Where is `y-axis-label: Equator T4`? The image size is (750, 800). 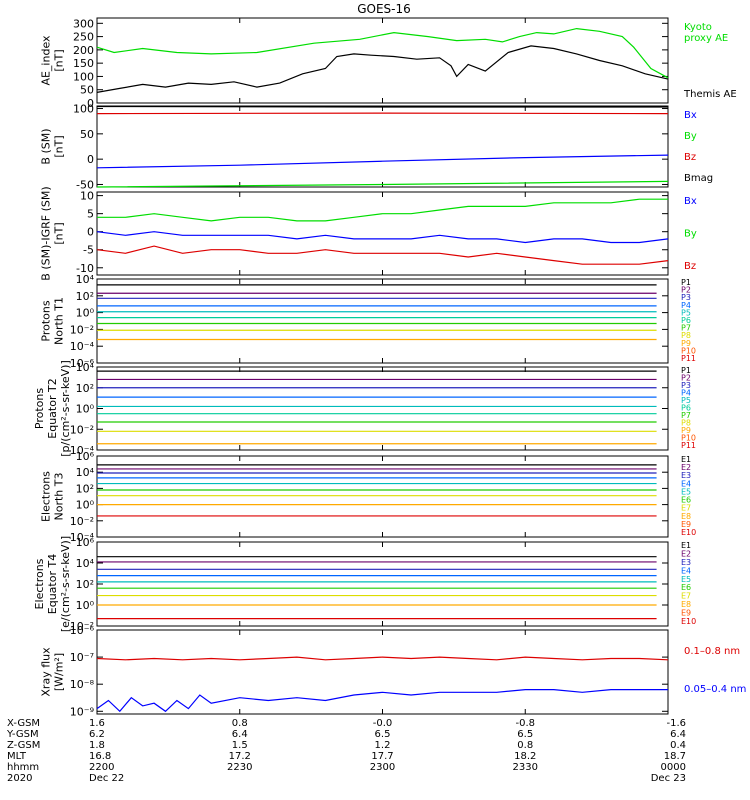 y-axis-label: Equator T4 is located at coordinates (52, 584).